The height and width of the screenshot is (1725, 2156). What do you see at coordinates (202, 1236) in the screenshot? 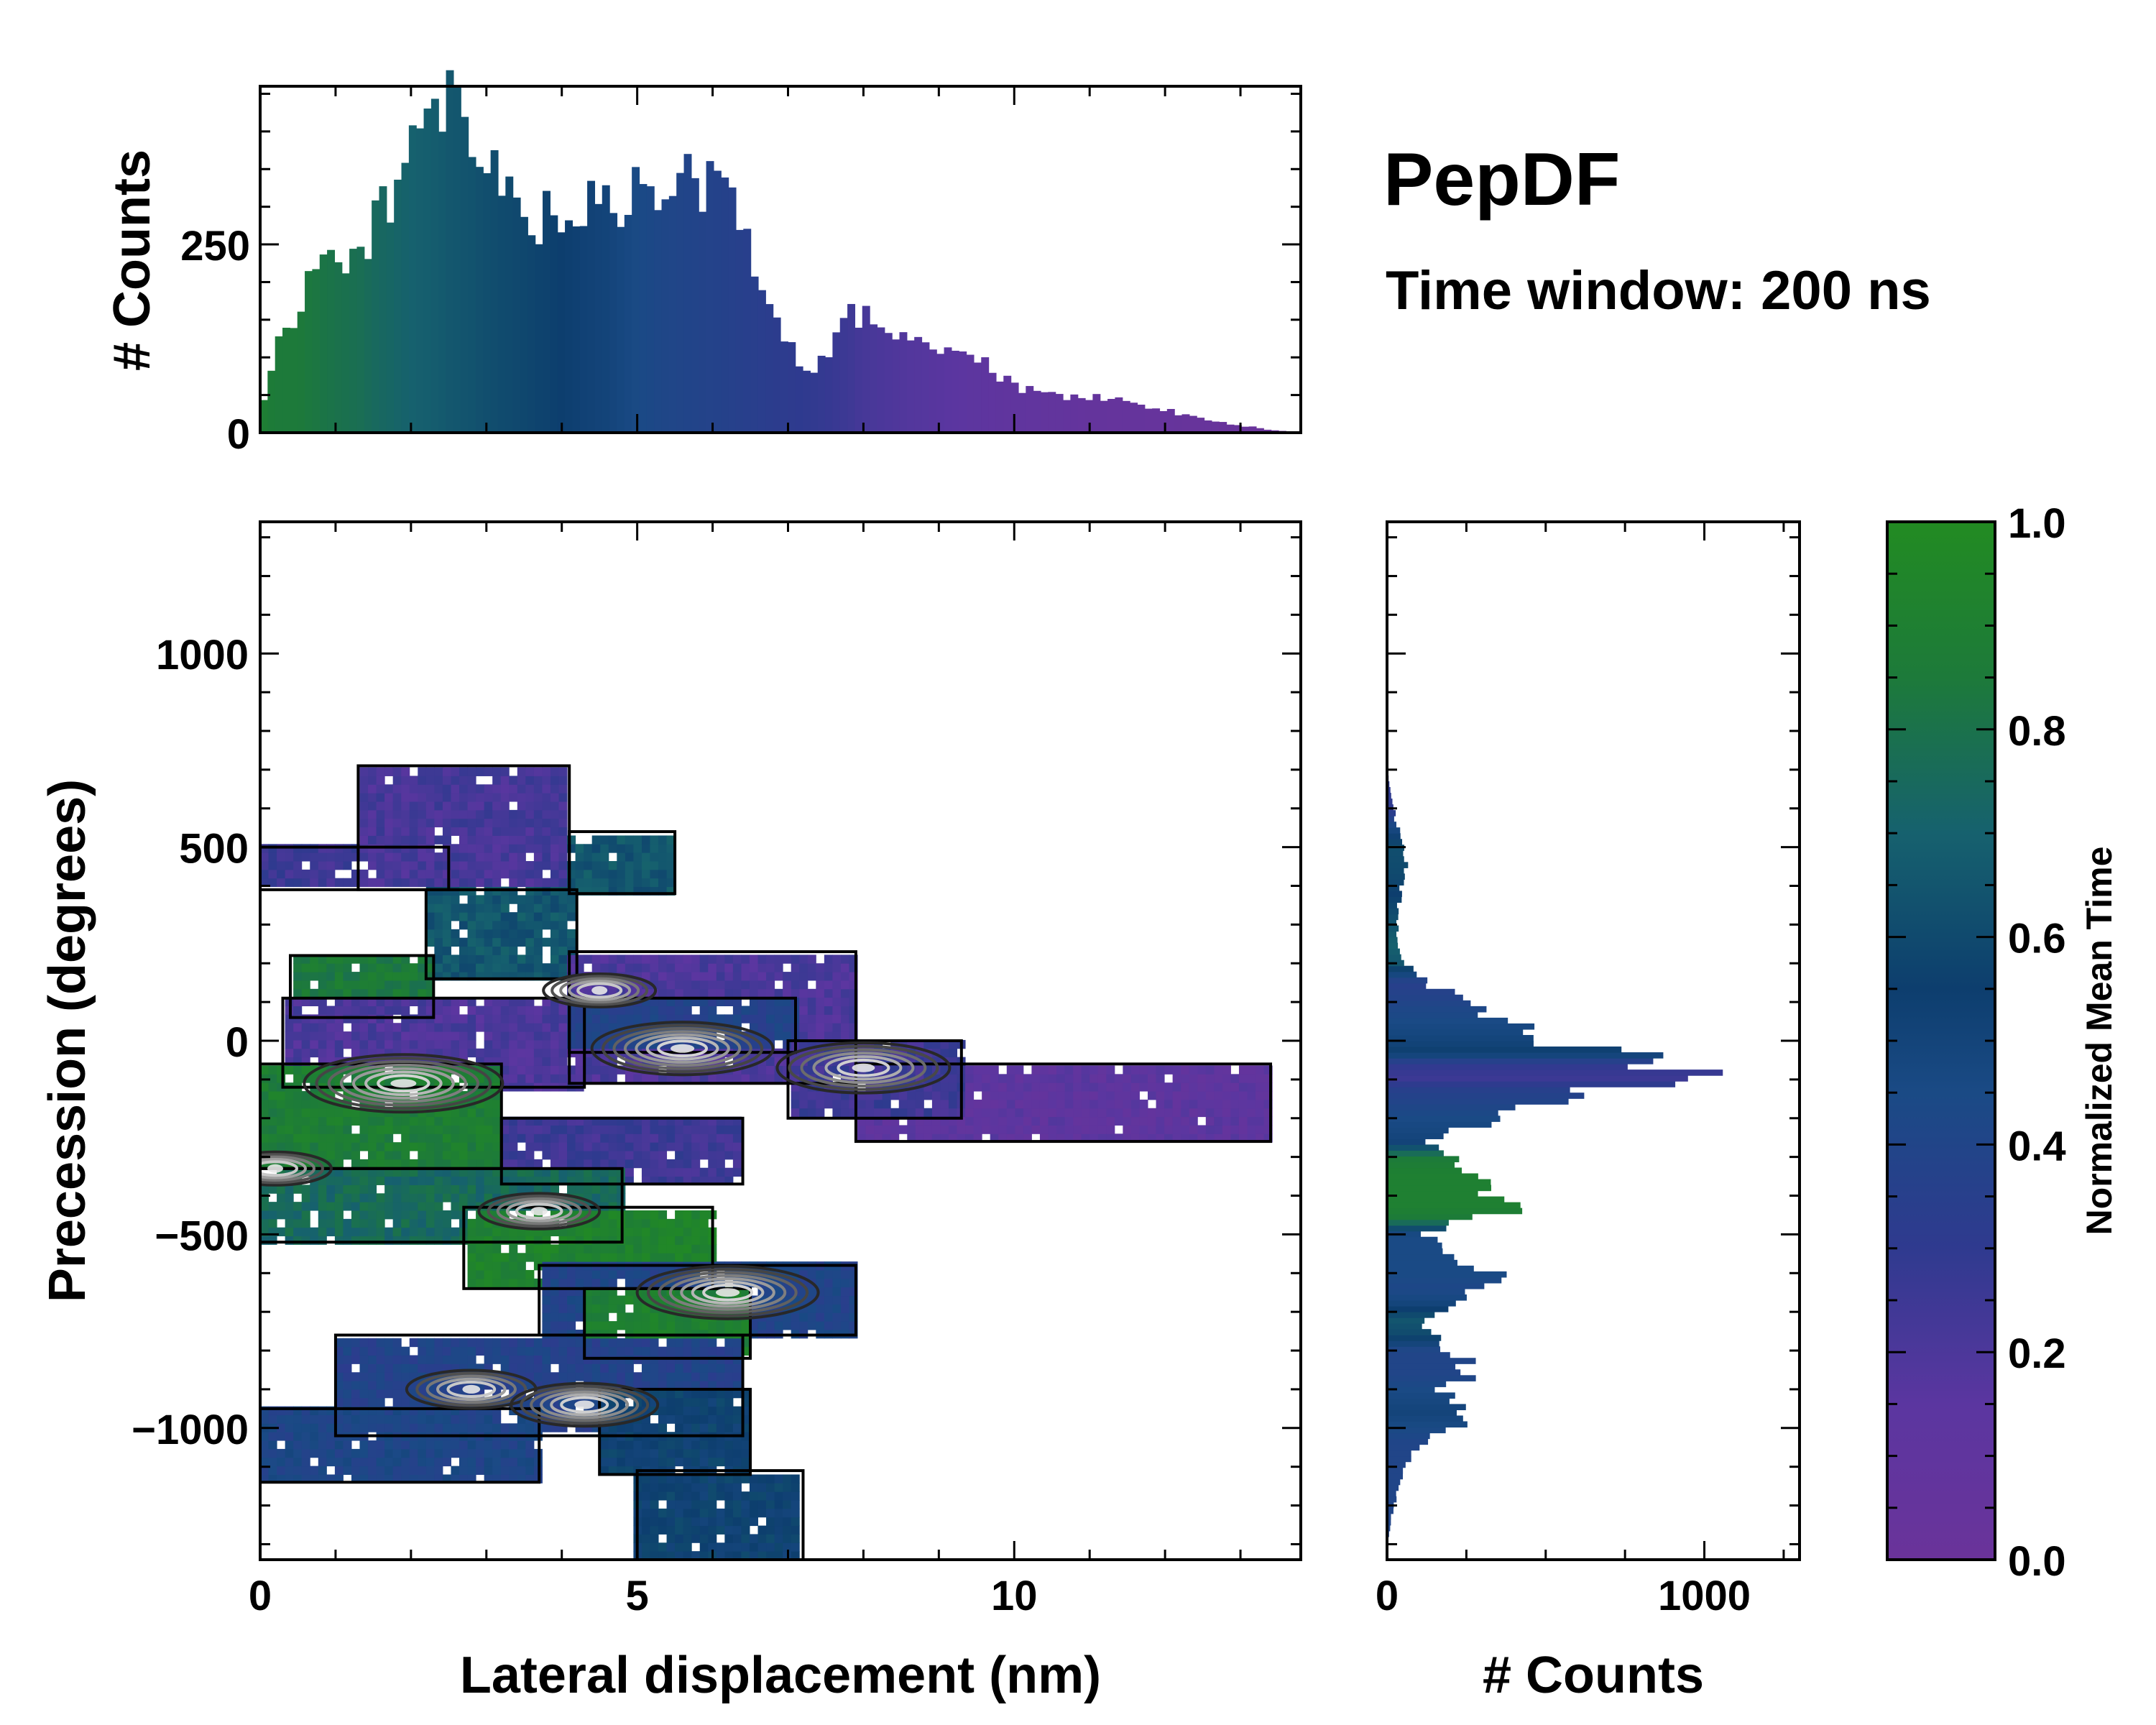
I see `tick-label: −500` at bounding box center [202, 1236].